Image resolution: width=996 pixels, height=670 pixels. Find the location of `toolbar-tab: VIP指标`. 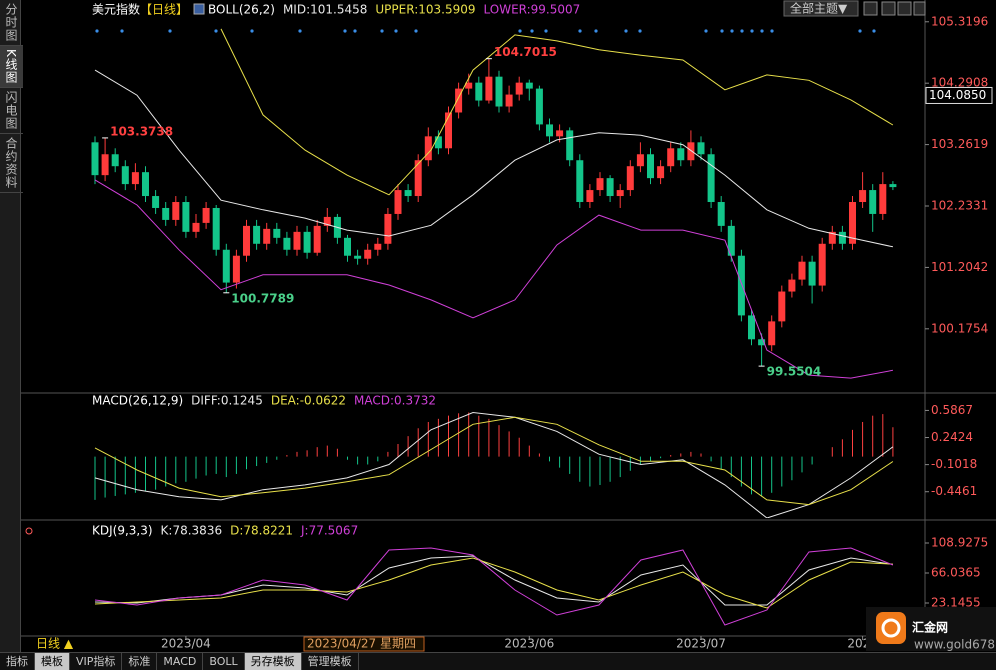

toolbar-tab: VIP指标 is located at coordinates (96, 661).